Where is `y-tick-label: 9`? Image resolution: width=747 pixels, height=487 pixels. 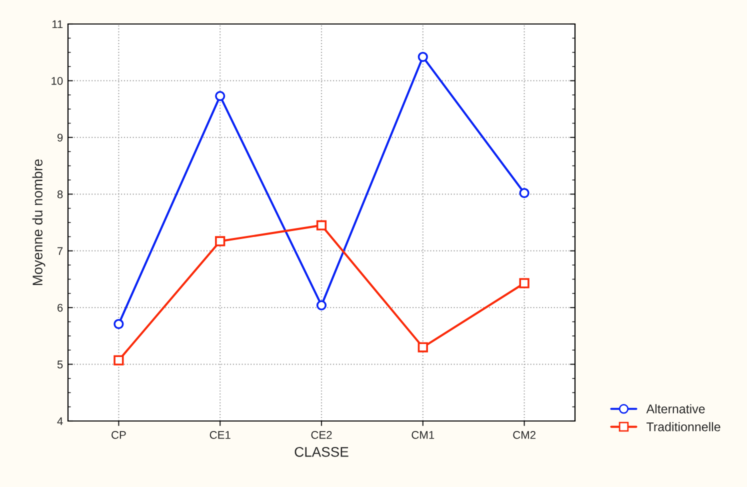 y-tick-label: 9 is located at coordinates (60, 138).